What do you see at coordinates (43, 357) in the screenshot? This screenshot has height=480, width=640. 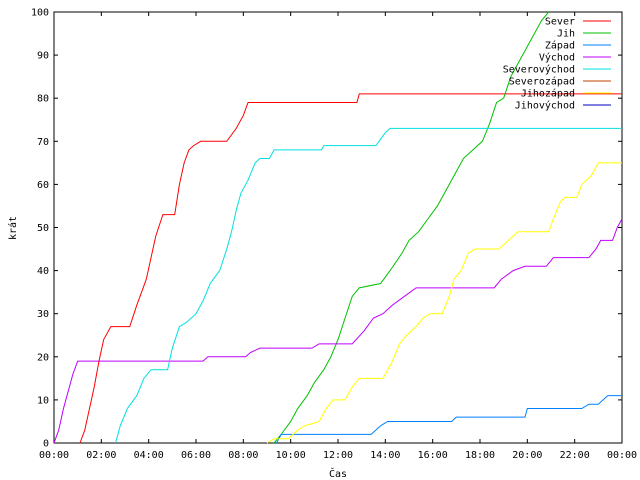 I see `y-tick-label: 20` at bounding box center [43, 357].